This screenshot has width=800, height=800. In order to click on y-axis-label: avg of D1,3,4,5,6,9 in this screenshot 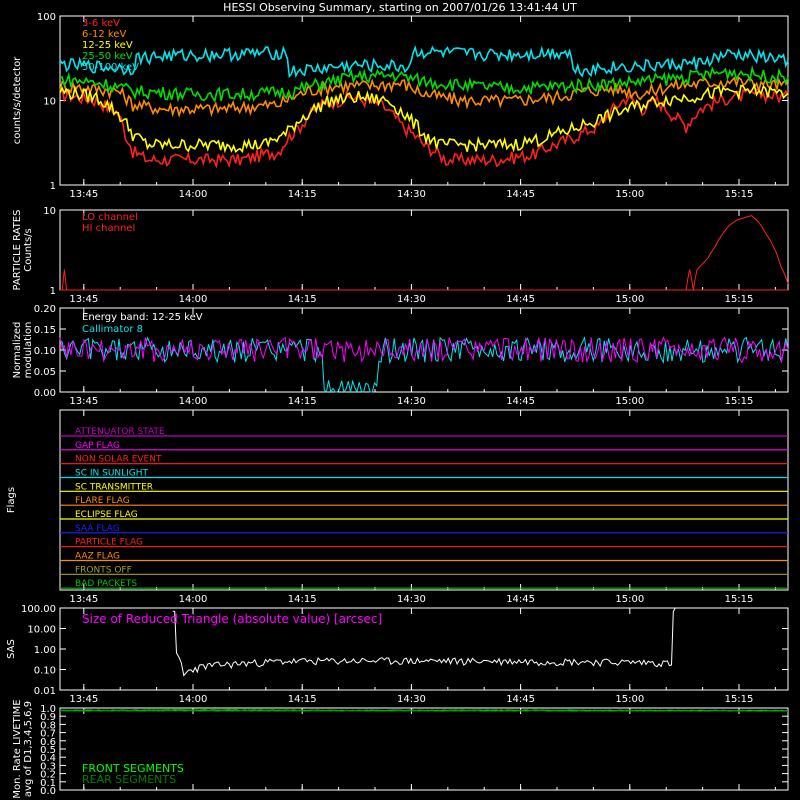, I will do `click(28, 749)`.